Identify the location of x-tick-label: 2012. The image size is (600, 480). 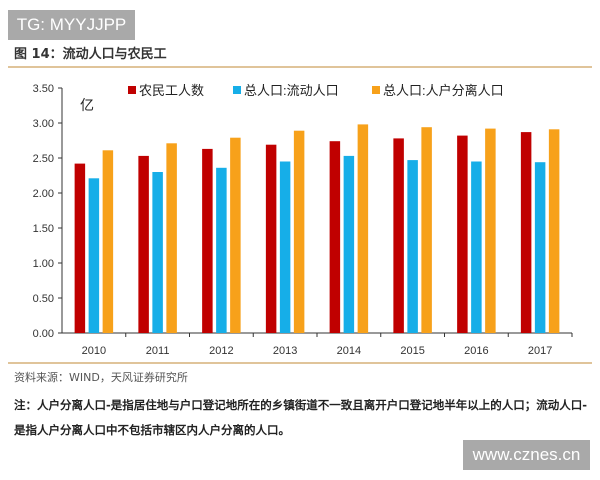
(221, 351).